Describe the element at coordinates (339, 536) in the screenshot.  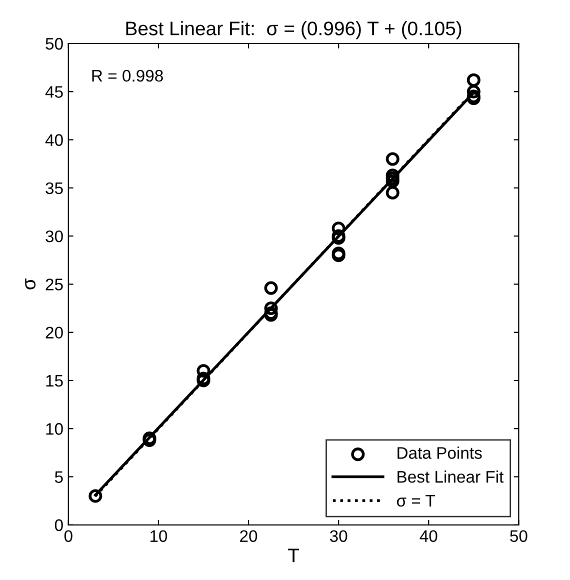
I see `x-tick-label: 30` at that location.